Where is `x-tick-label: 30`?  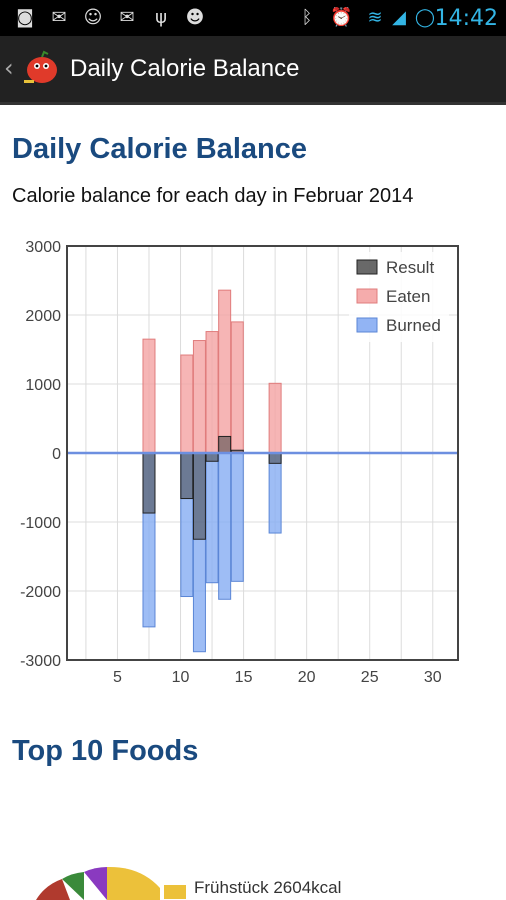 x-tick-label: 30 is located at coordinates (433, 677).